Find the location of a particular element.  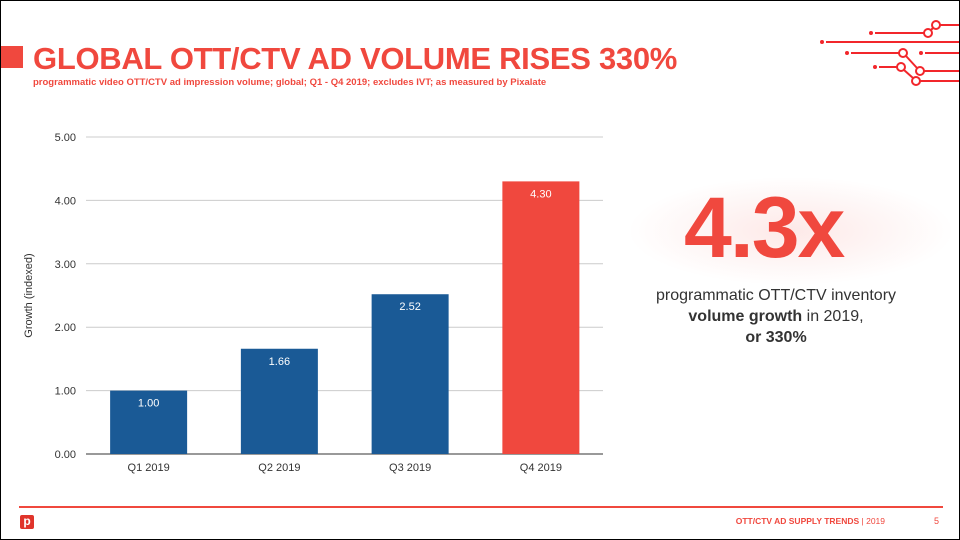

pixalate-logo: p is located at coordinates (27, 522).